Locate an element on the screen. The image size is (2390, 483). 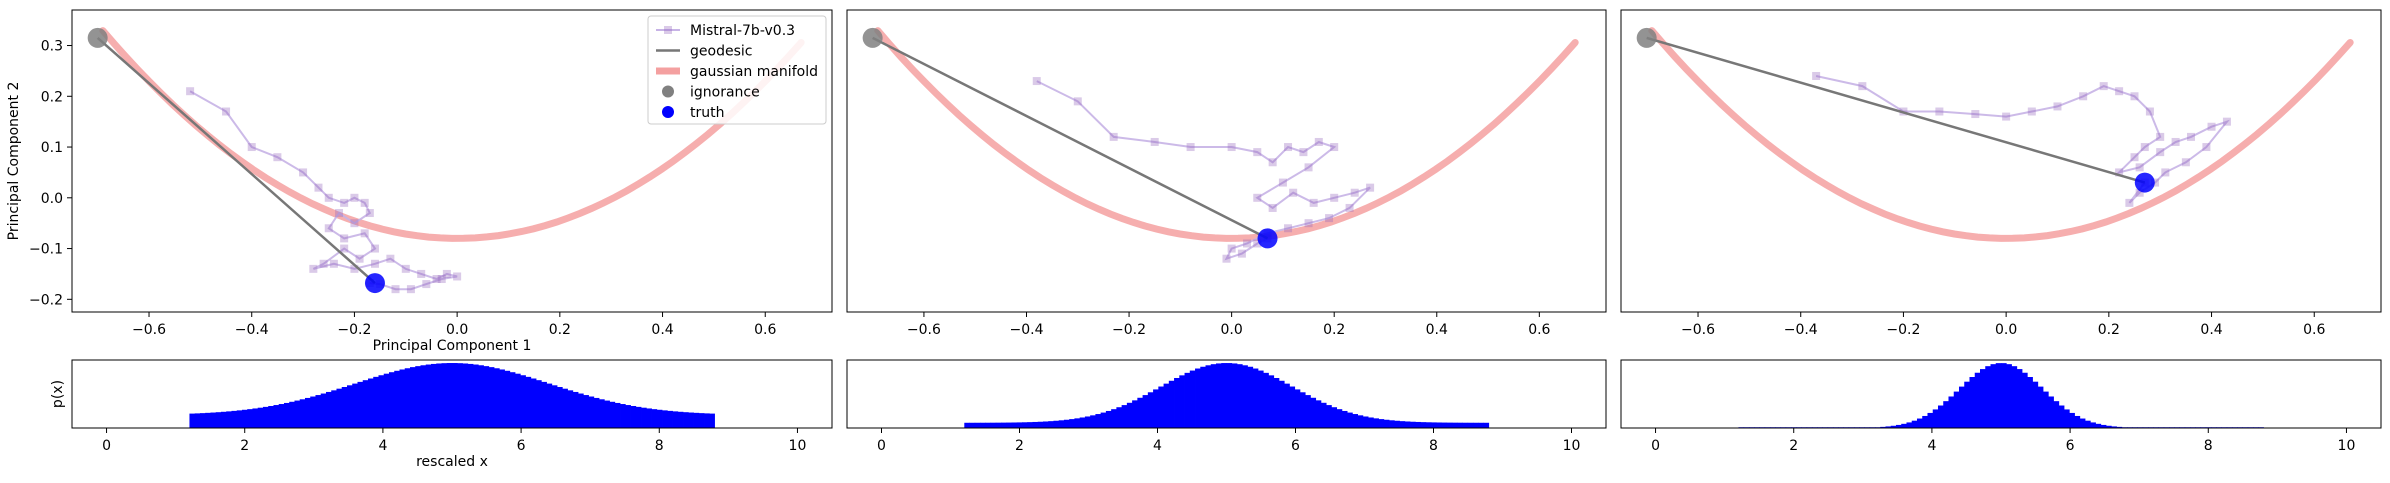
hist-xtick-label-2-2: 4 is located at coordinates (1157, 446).